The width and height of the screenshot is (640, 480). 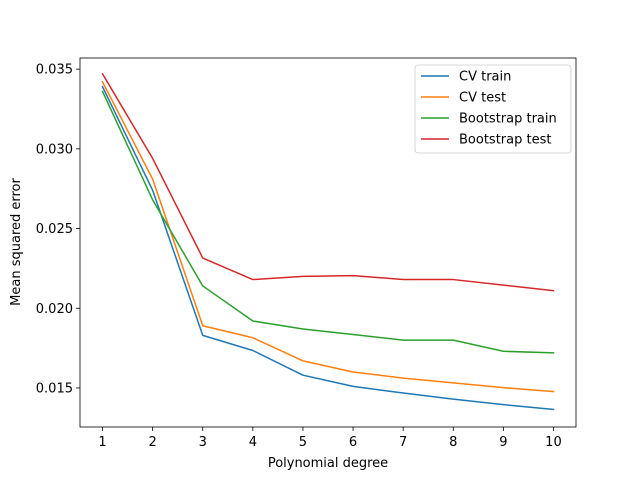 I want to click on x-axis-ticks: 1 2 3 4 5 6 7 8 9 10, so click(x=330, y=438).